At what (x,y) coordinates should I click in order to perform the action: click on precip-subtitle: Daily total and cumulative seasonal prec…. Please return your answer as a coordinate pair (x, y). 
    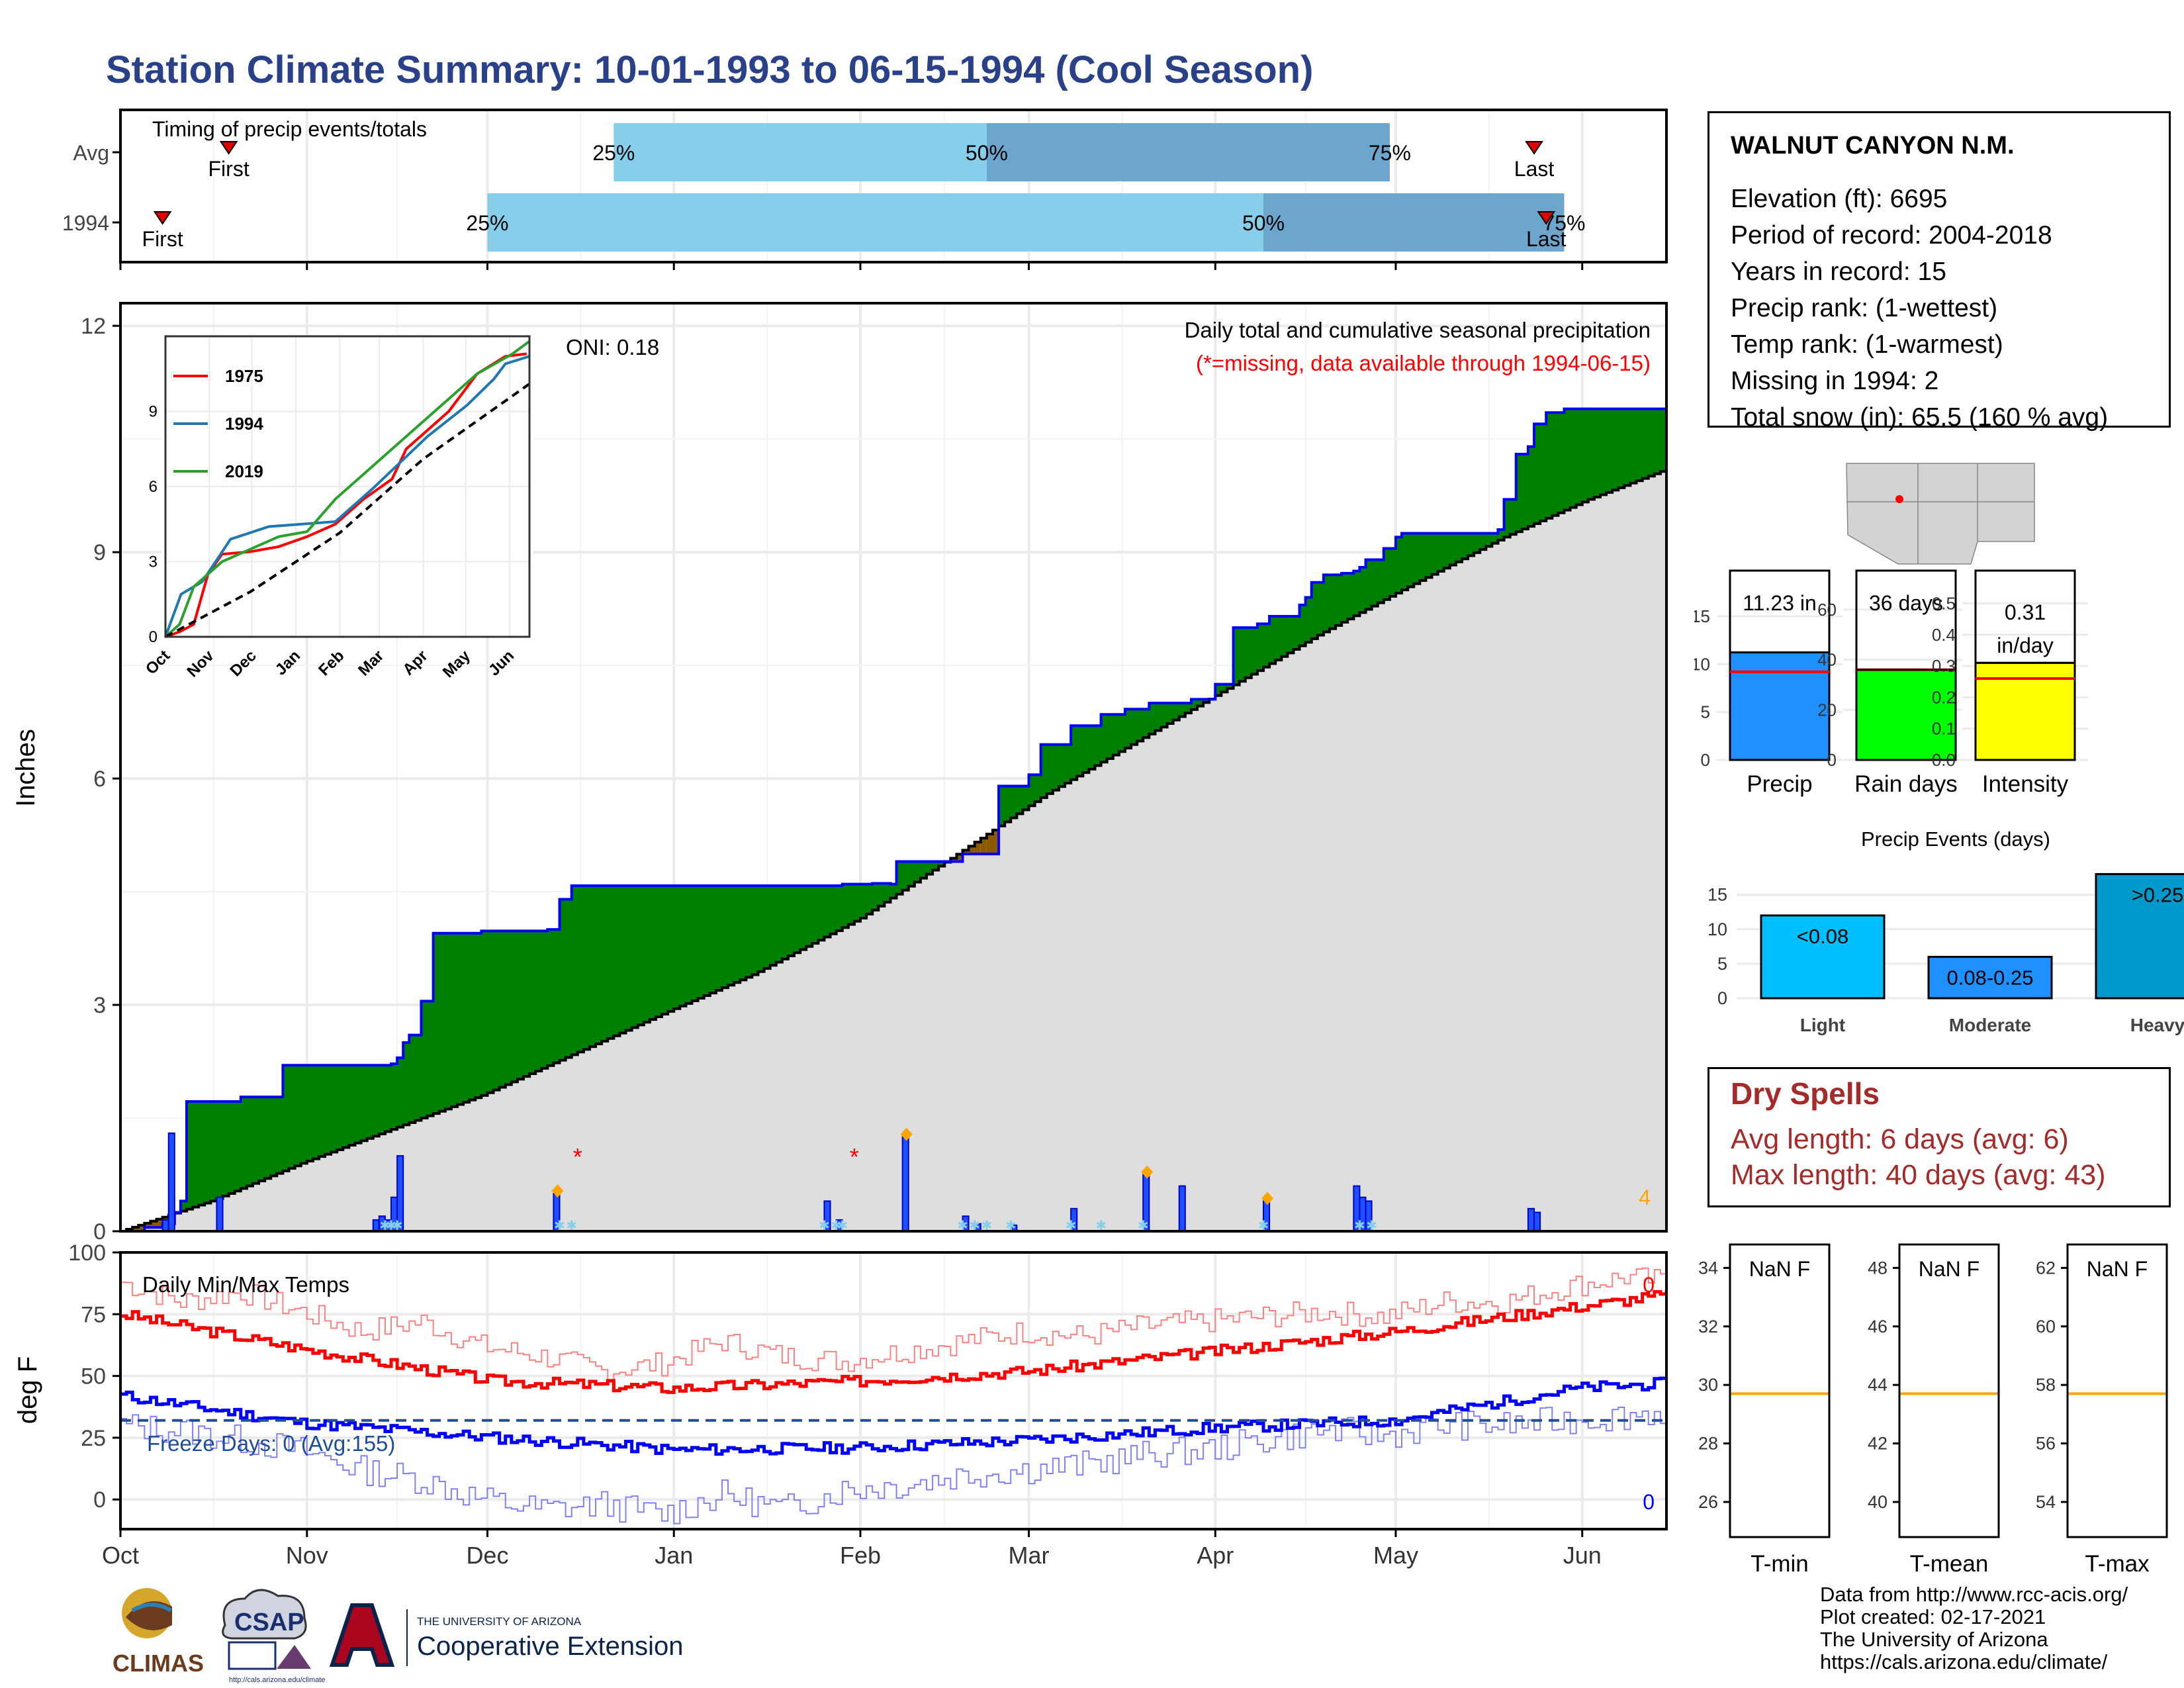
    Looking at the image, I should click on (1418, 330).